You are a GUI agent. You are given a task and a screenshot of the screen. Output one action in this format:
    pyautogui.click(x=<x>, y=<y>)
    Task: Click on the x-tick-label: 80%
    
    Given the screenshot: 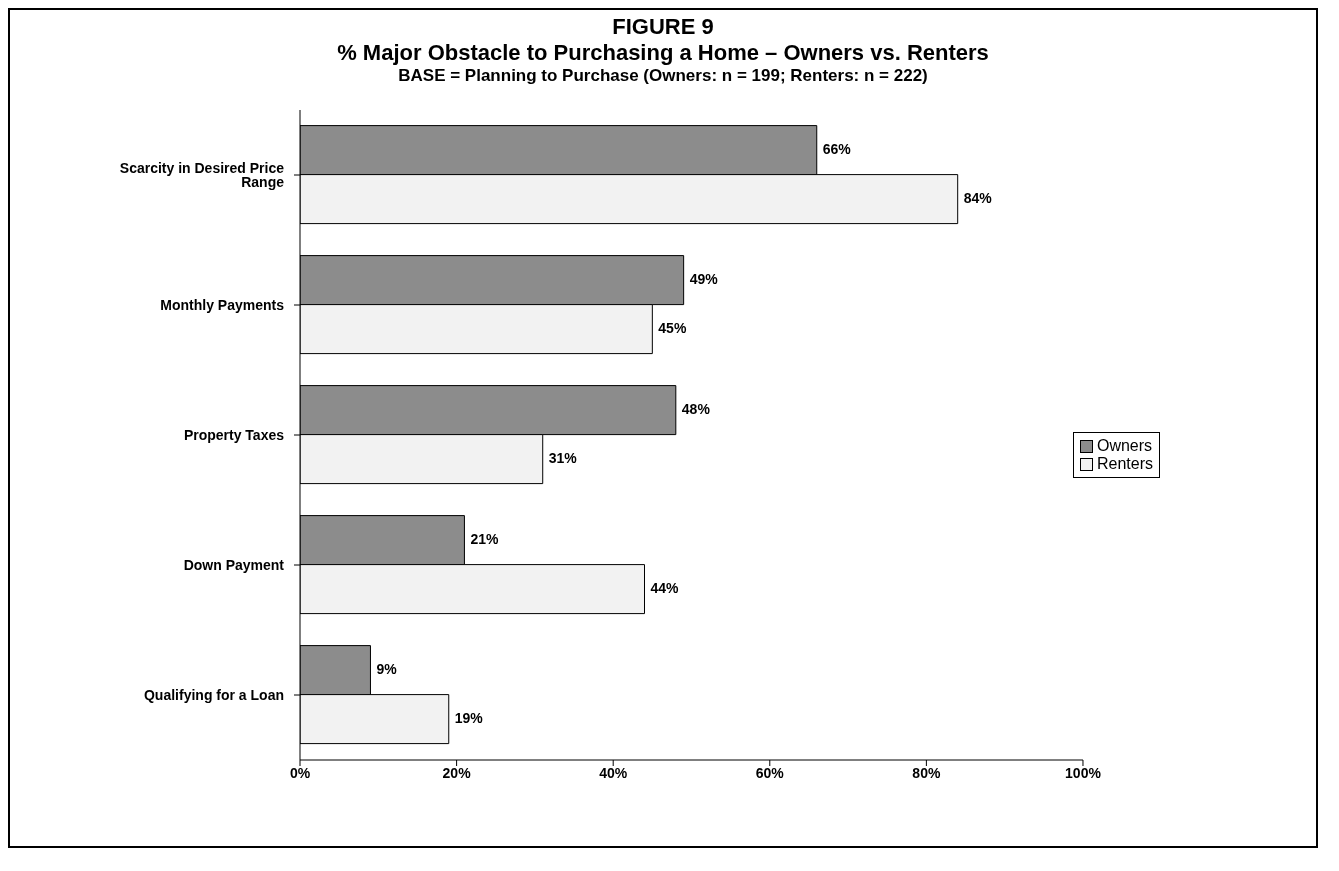 What is the action you would take?
    pyautogui.click(x=926, y=772)
    